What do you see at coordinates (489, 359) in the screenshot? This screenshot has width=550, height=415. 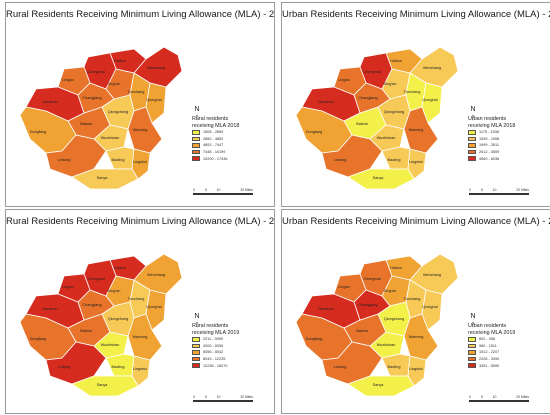 I see `legend-label: 2208 - 3390` at bounding box center [489, 359].